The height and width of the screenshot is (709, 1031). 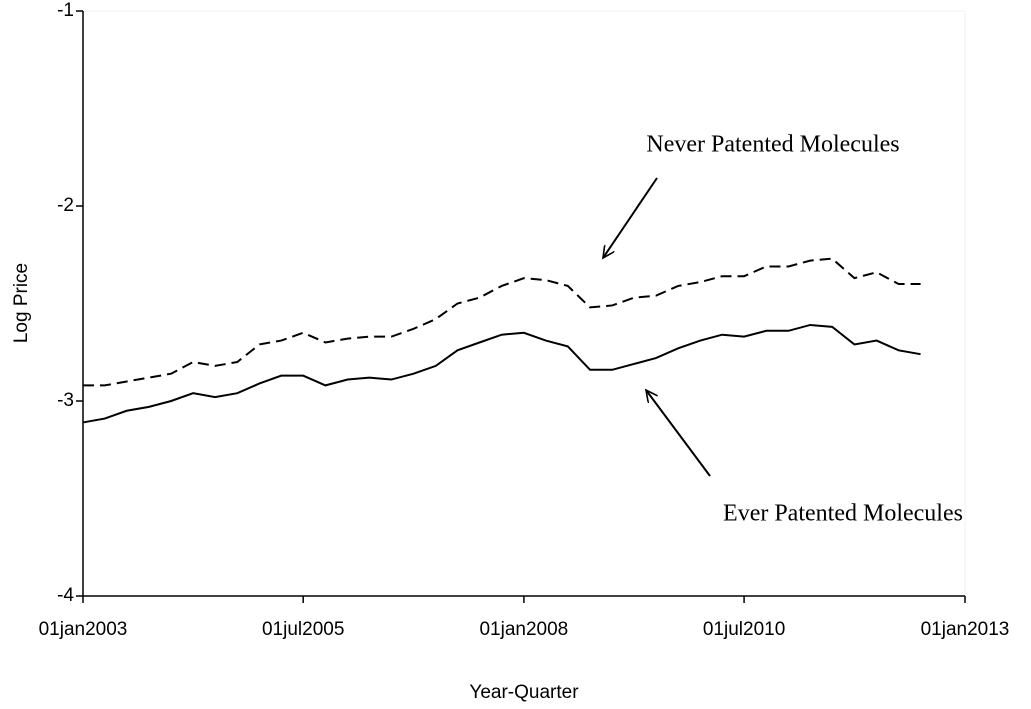 What do you see at coordinates (524, 692) in the screenshot?
I see `x-axis-title: Year-Quarter` at bounding box center [524, 692].